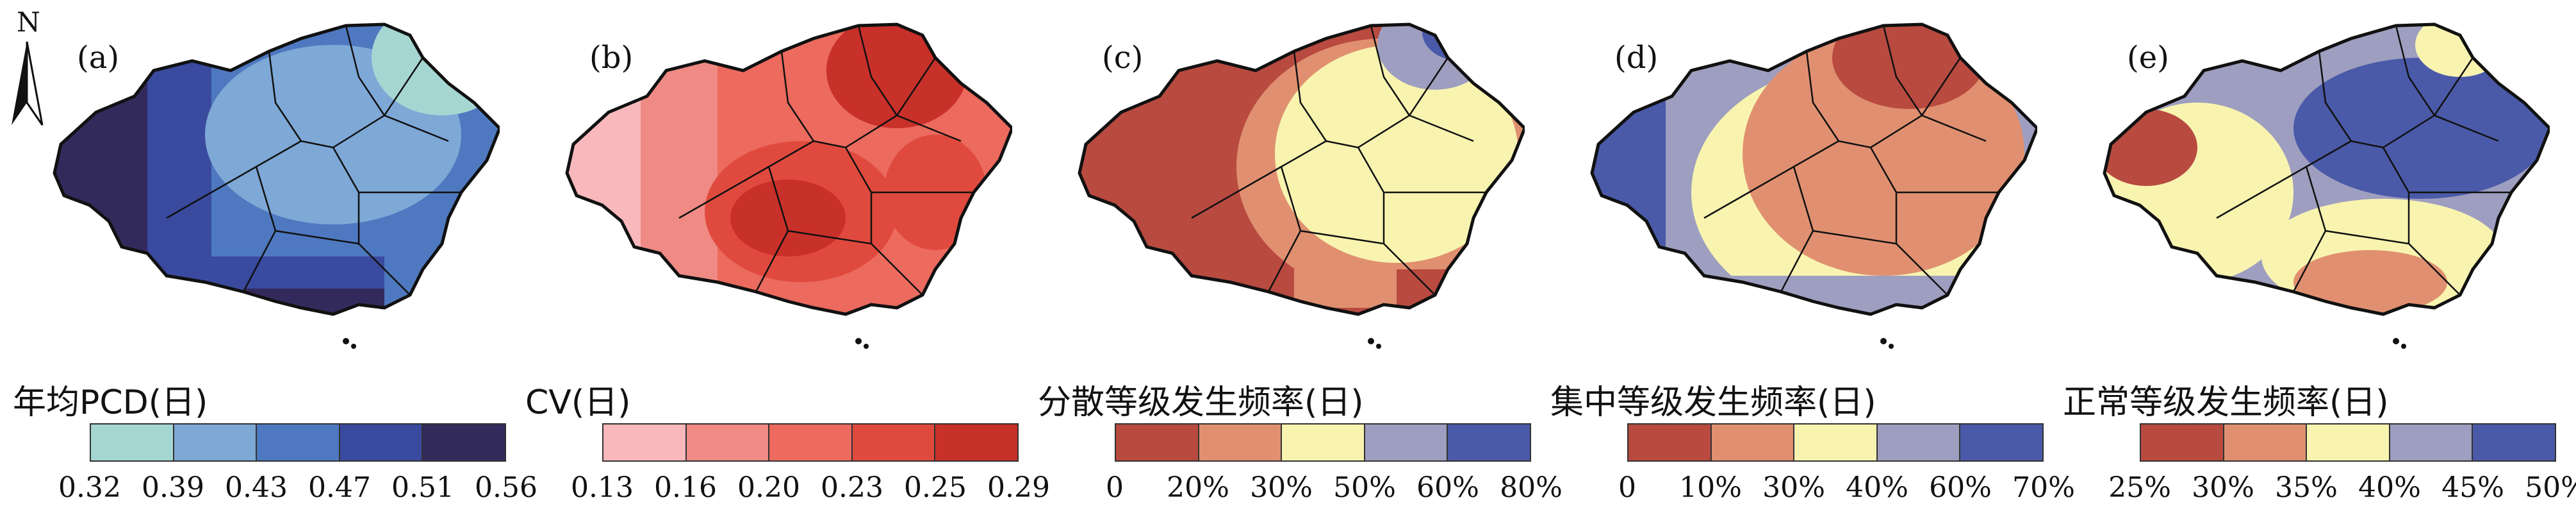 This screenshot has width=2576, height=513. I want to click on map-e, so click(2326, 185).